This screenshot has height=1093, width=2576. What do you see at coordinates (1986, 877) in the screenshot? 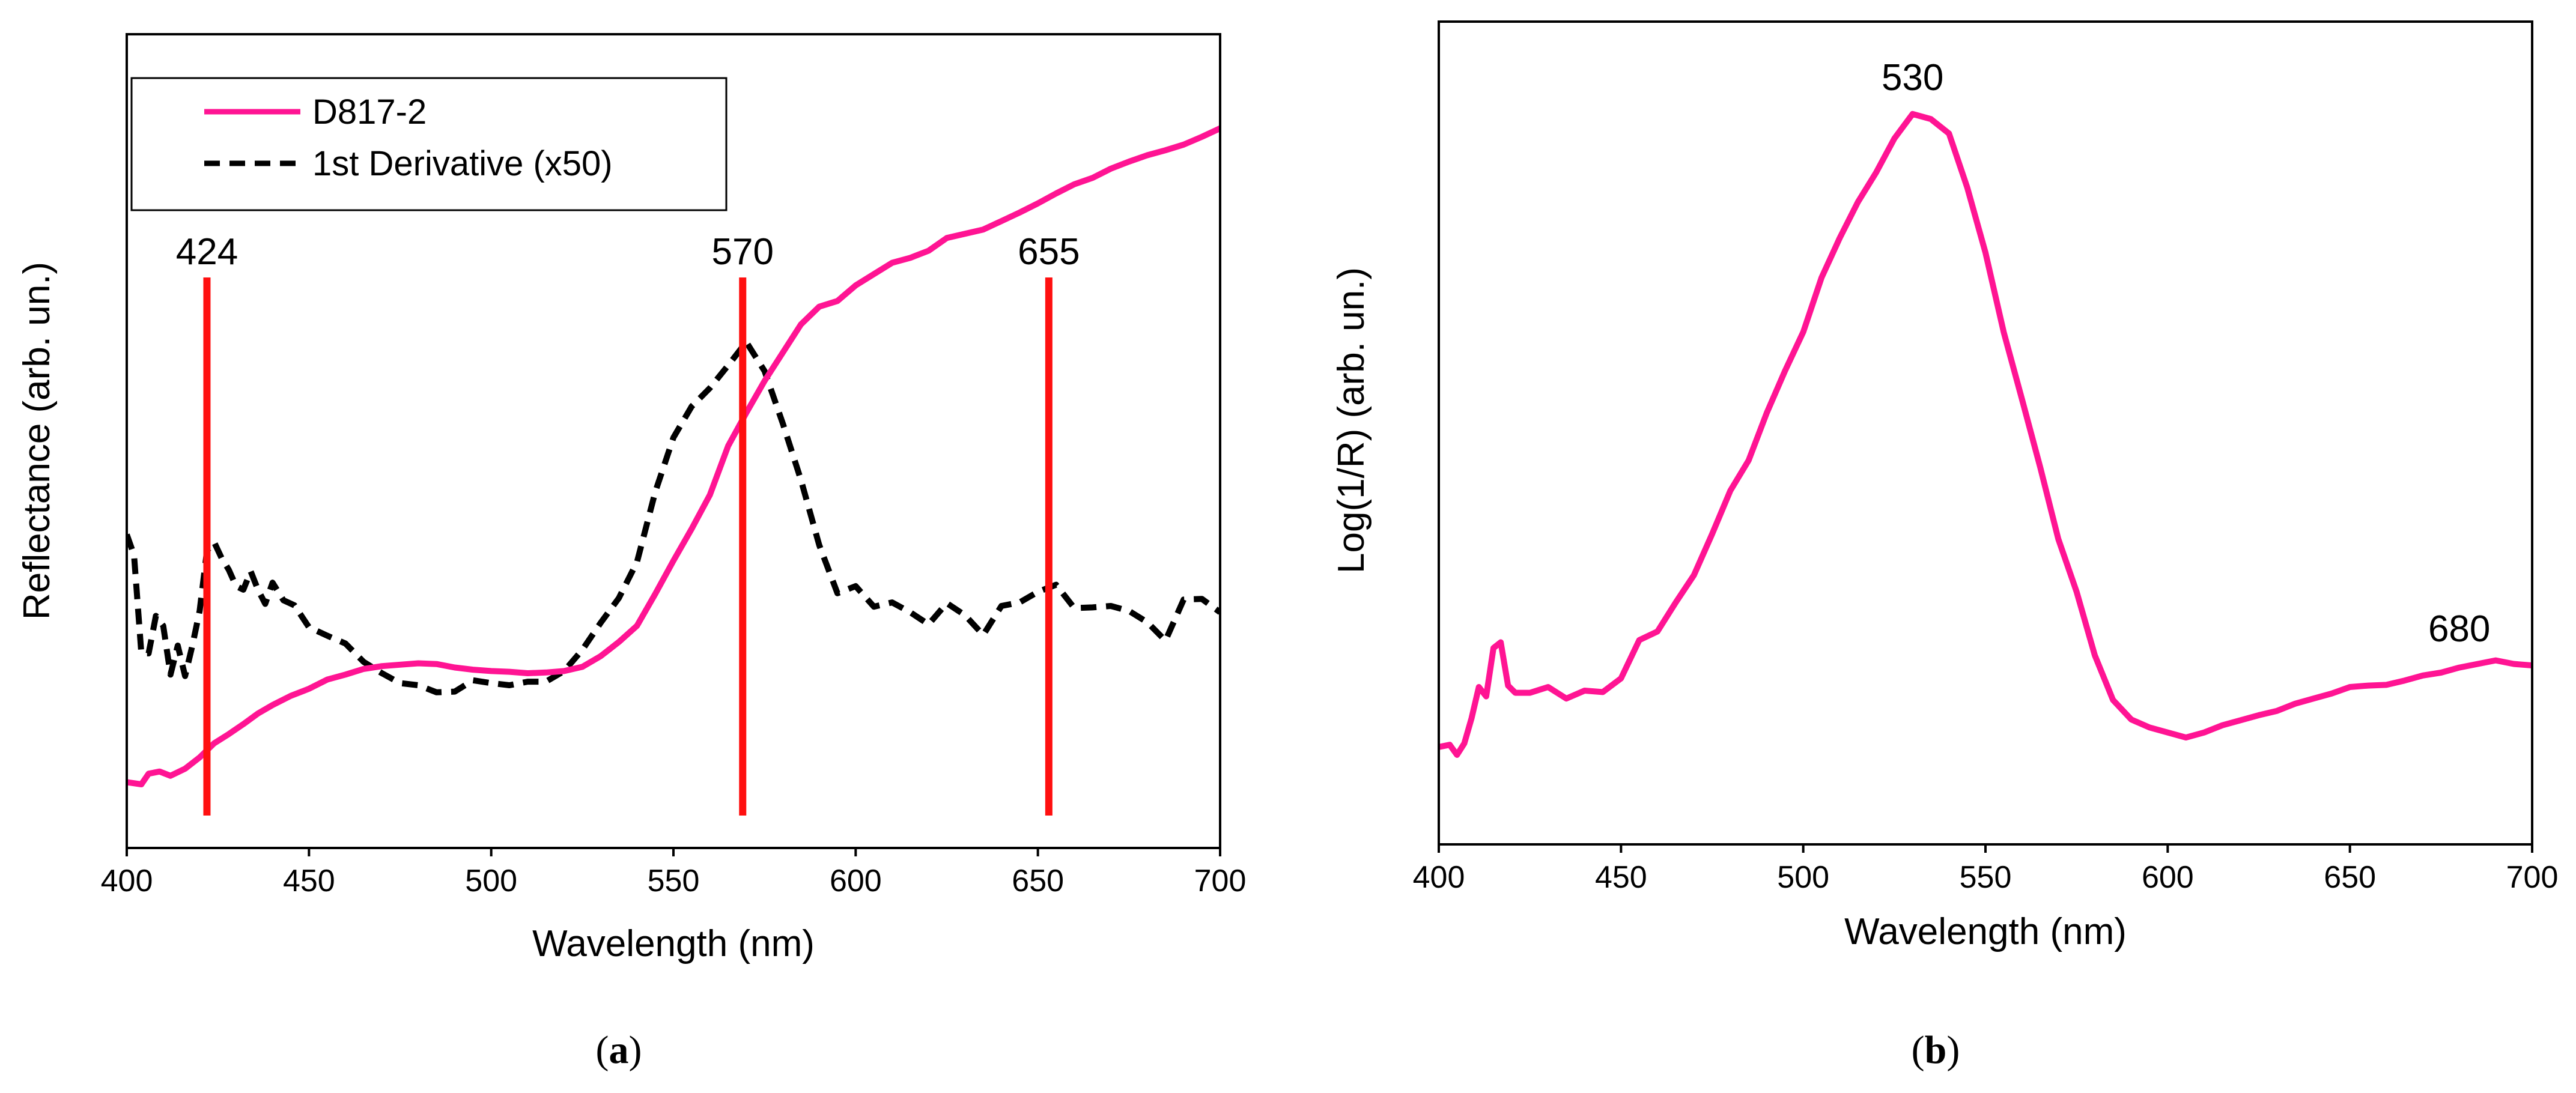
I see `b-x-tick-label-550: 550` at bounding box center [1986, 877].